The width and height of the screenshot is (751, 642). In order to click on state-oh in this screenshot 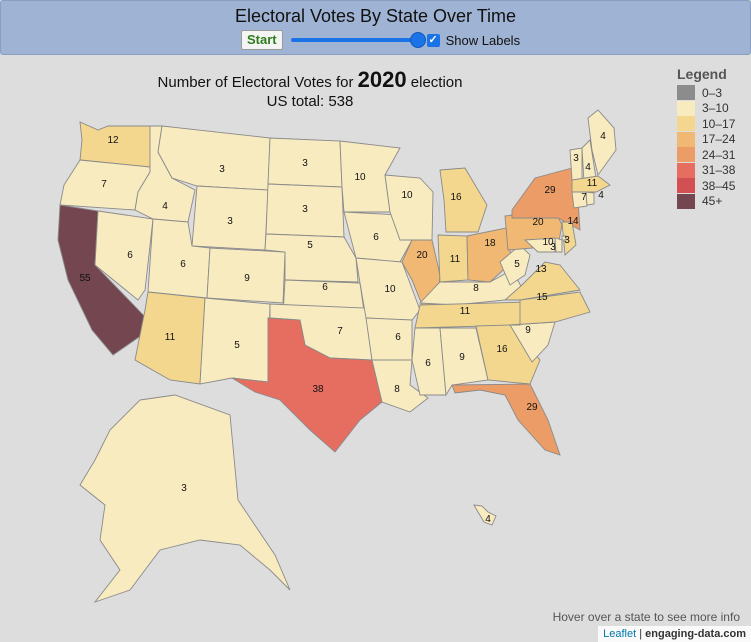, I will do `click(489, 255)`.